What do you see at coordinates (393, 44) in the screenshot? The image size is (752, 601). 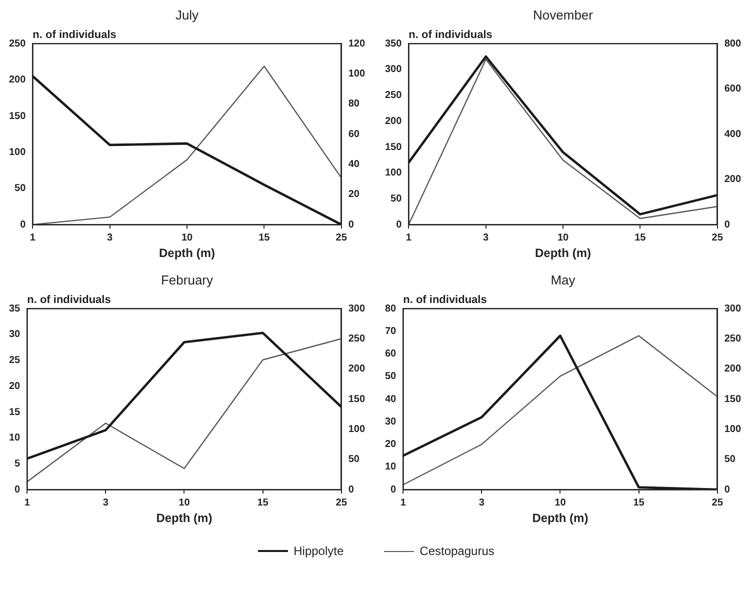 I see `y-tick-label: 350` at bounding box center [393, 44].